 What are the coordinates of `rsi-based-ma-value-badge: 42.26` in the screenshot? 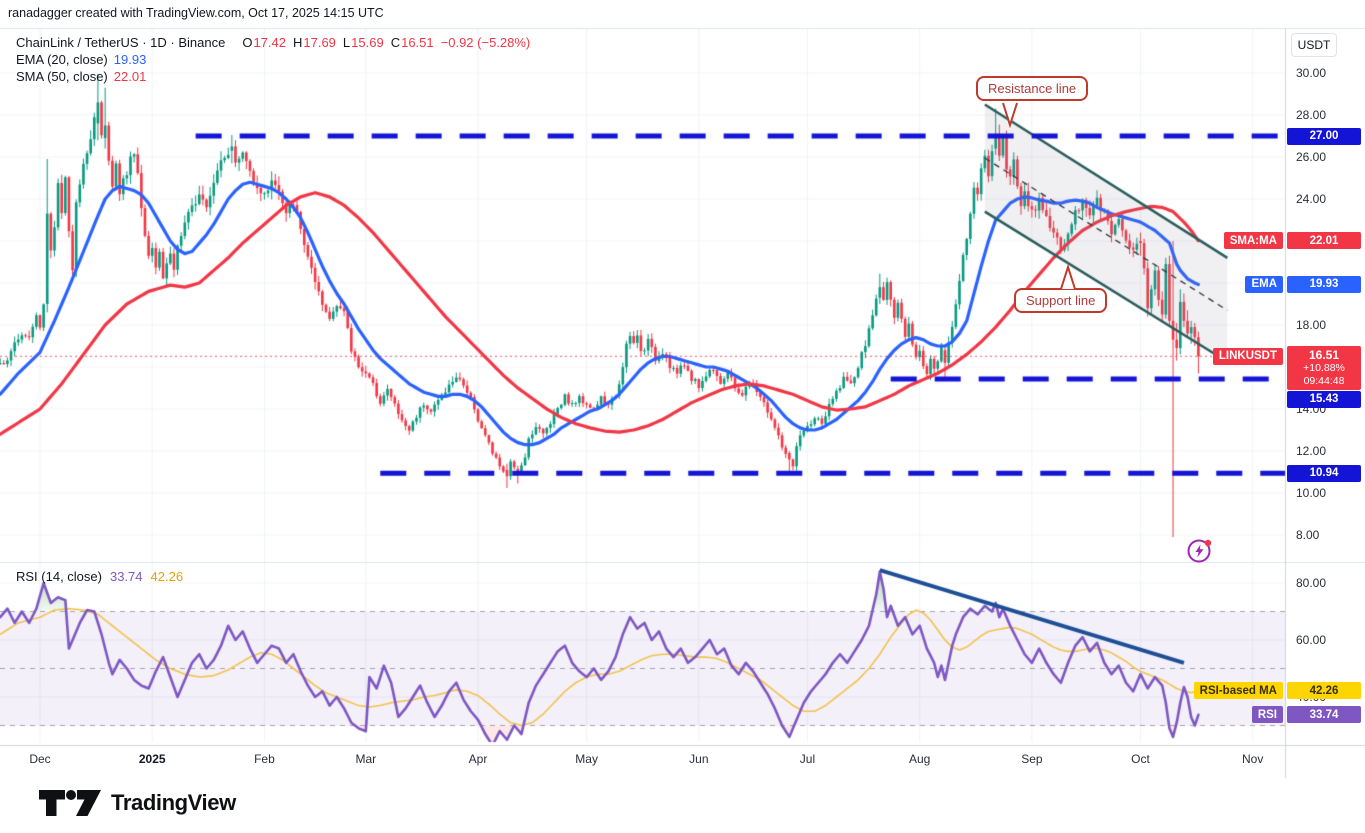 It's located at (1324, 691).